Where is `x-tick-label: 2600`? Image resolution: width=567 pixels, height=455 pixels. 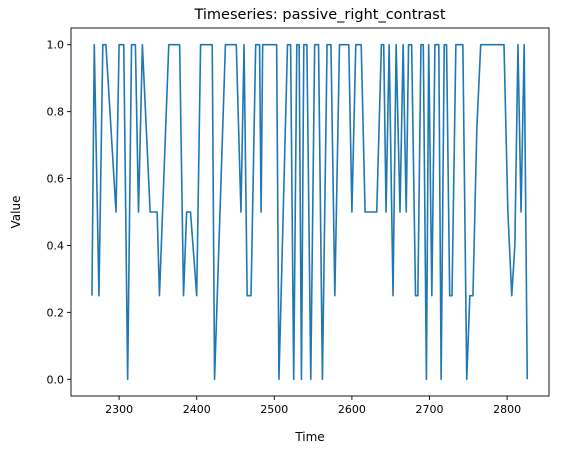
x-tick-label: 2600 is located at coordinates (352, 409).